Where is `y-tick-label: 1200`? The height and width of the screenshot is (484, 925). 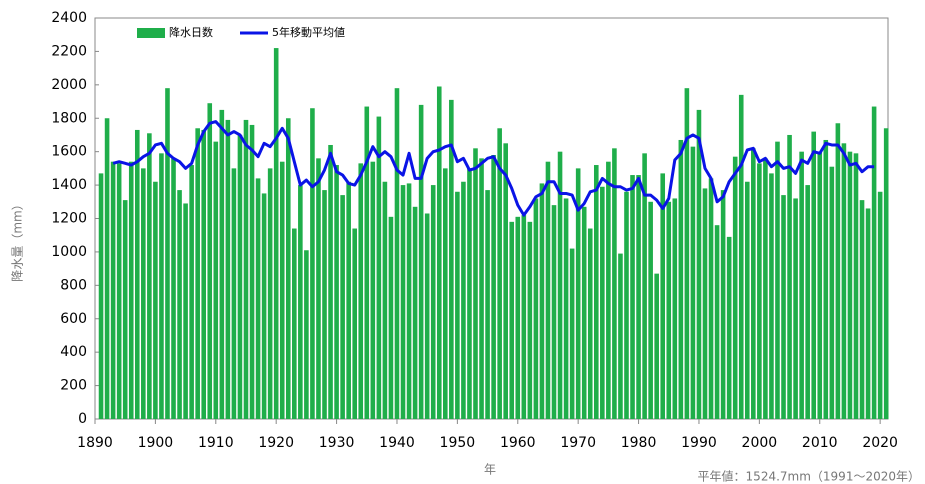
y-tick-label: 1200 is located at coordinates (69, 219).